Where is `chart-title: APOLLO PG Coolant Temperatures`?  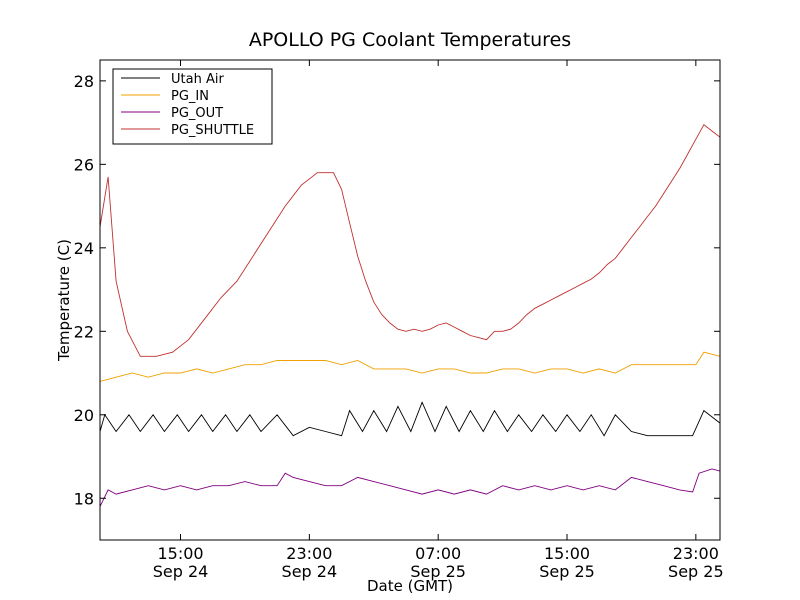 chart-title: APOLLO PG Coolant Temperatures is located at coordinates (410, 40).